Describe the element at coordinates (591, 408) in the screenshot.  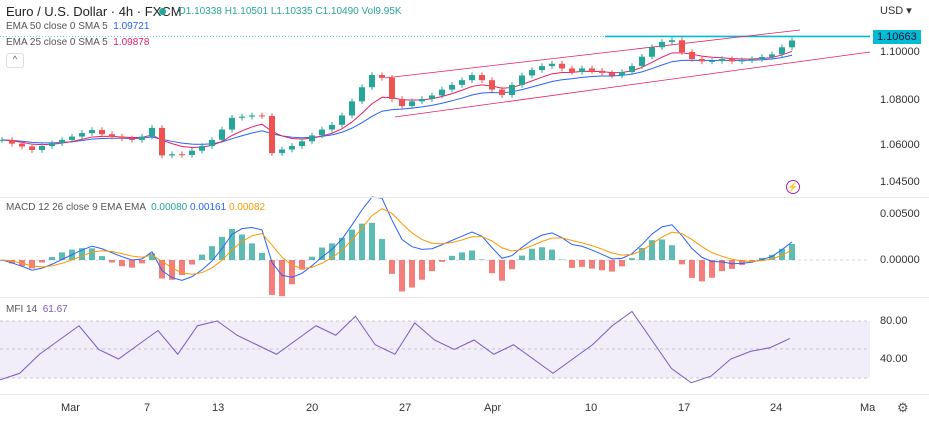
I see `time-tick: 10` at that location.